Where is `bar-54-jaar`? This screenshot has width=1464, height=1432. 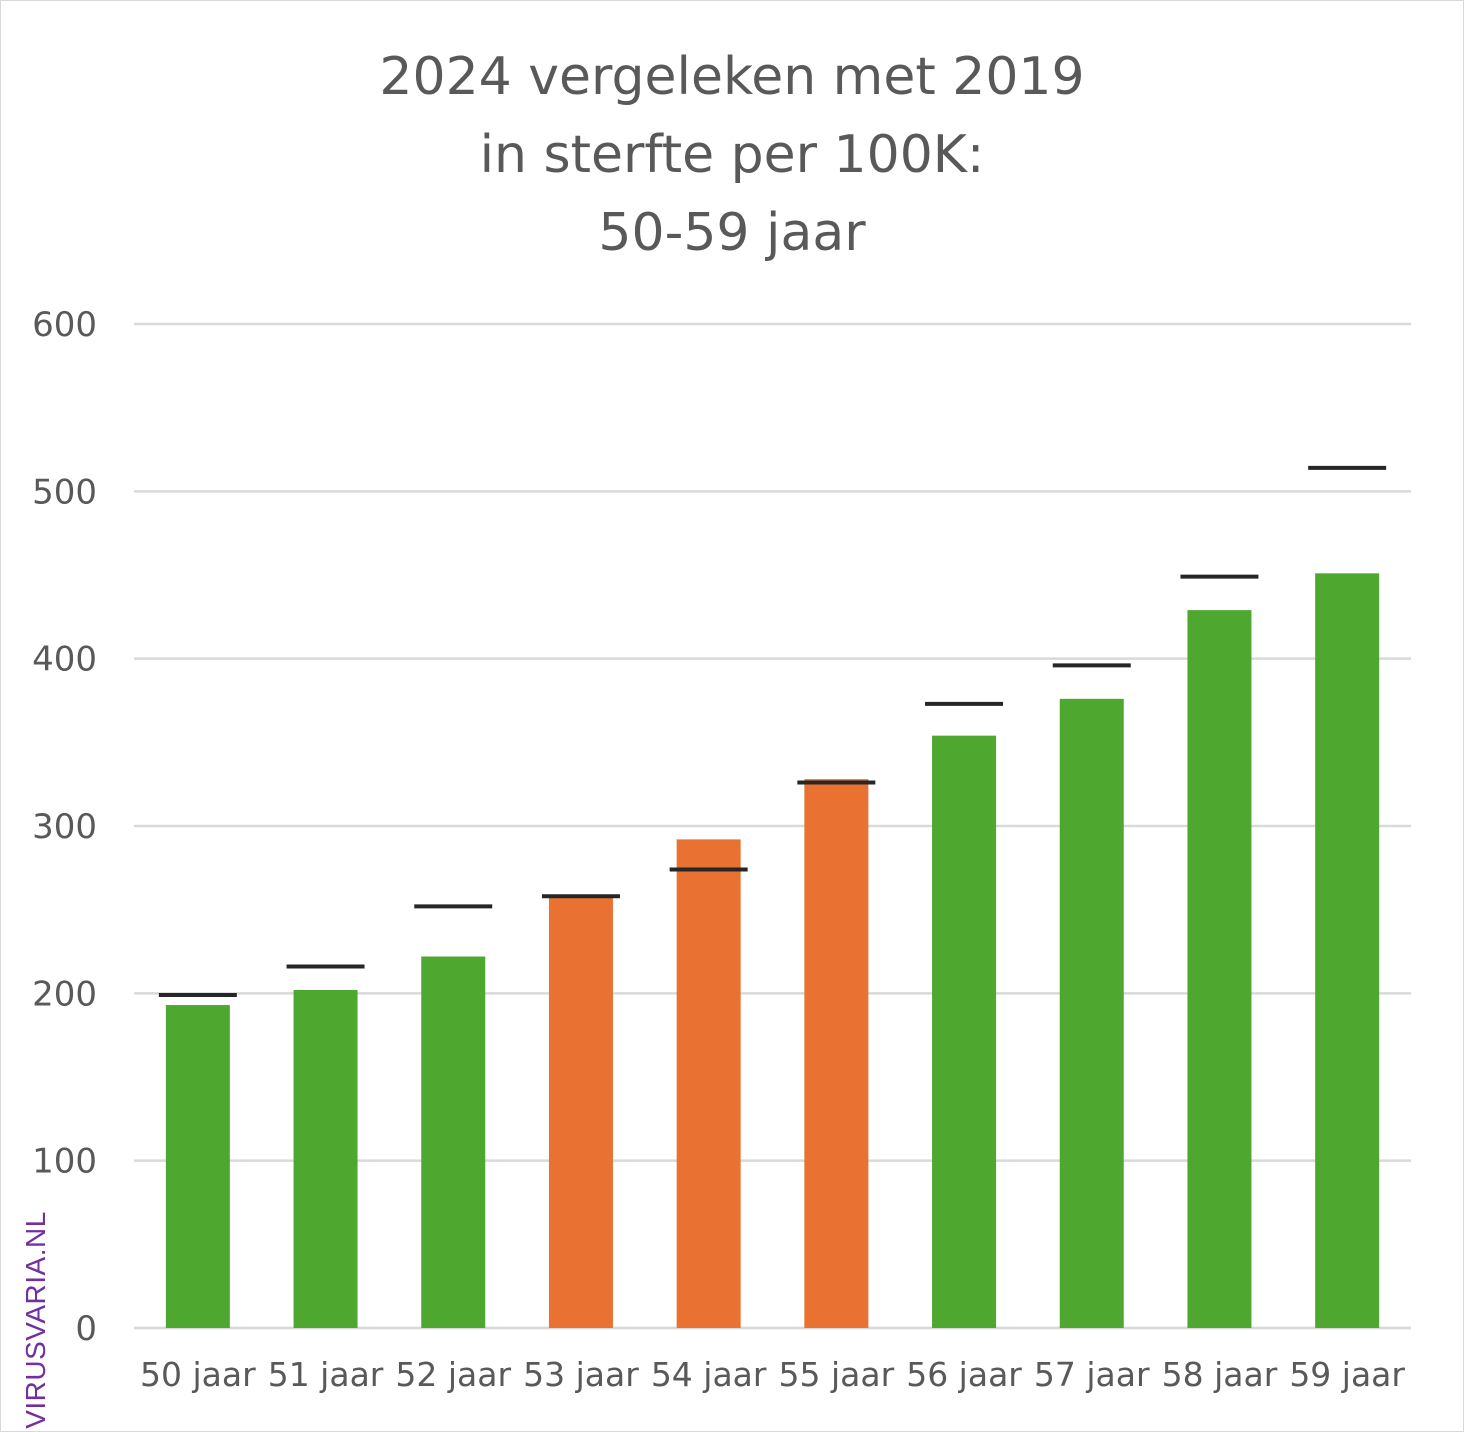
bar-54-jaar is located at coordinates (708, 1083).